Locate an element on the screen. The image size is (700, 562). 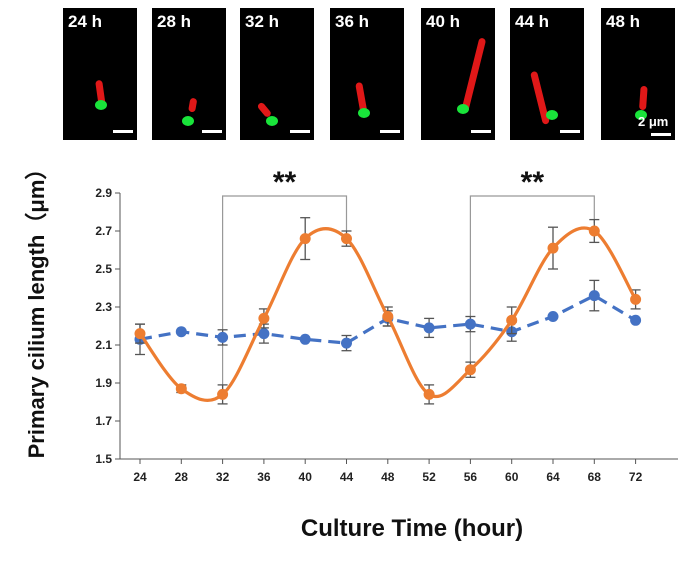
y-tick-label: 1.5 is located at coordinates (103, 459).